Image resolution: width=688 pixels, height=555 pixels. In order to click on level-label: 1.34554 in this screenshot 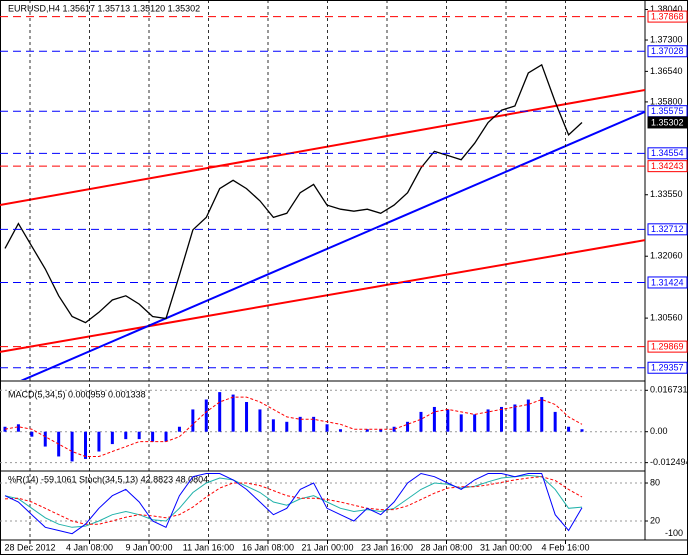, I will do `click(667, 153)`.